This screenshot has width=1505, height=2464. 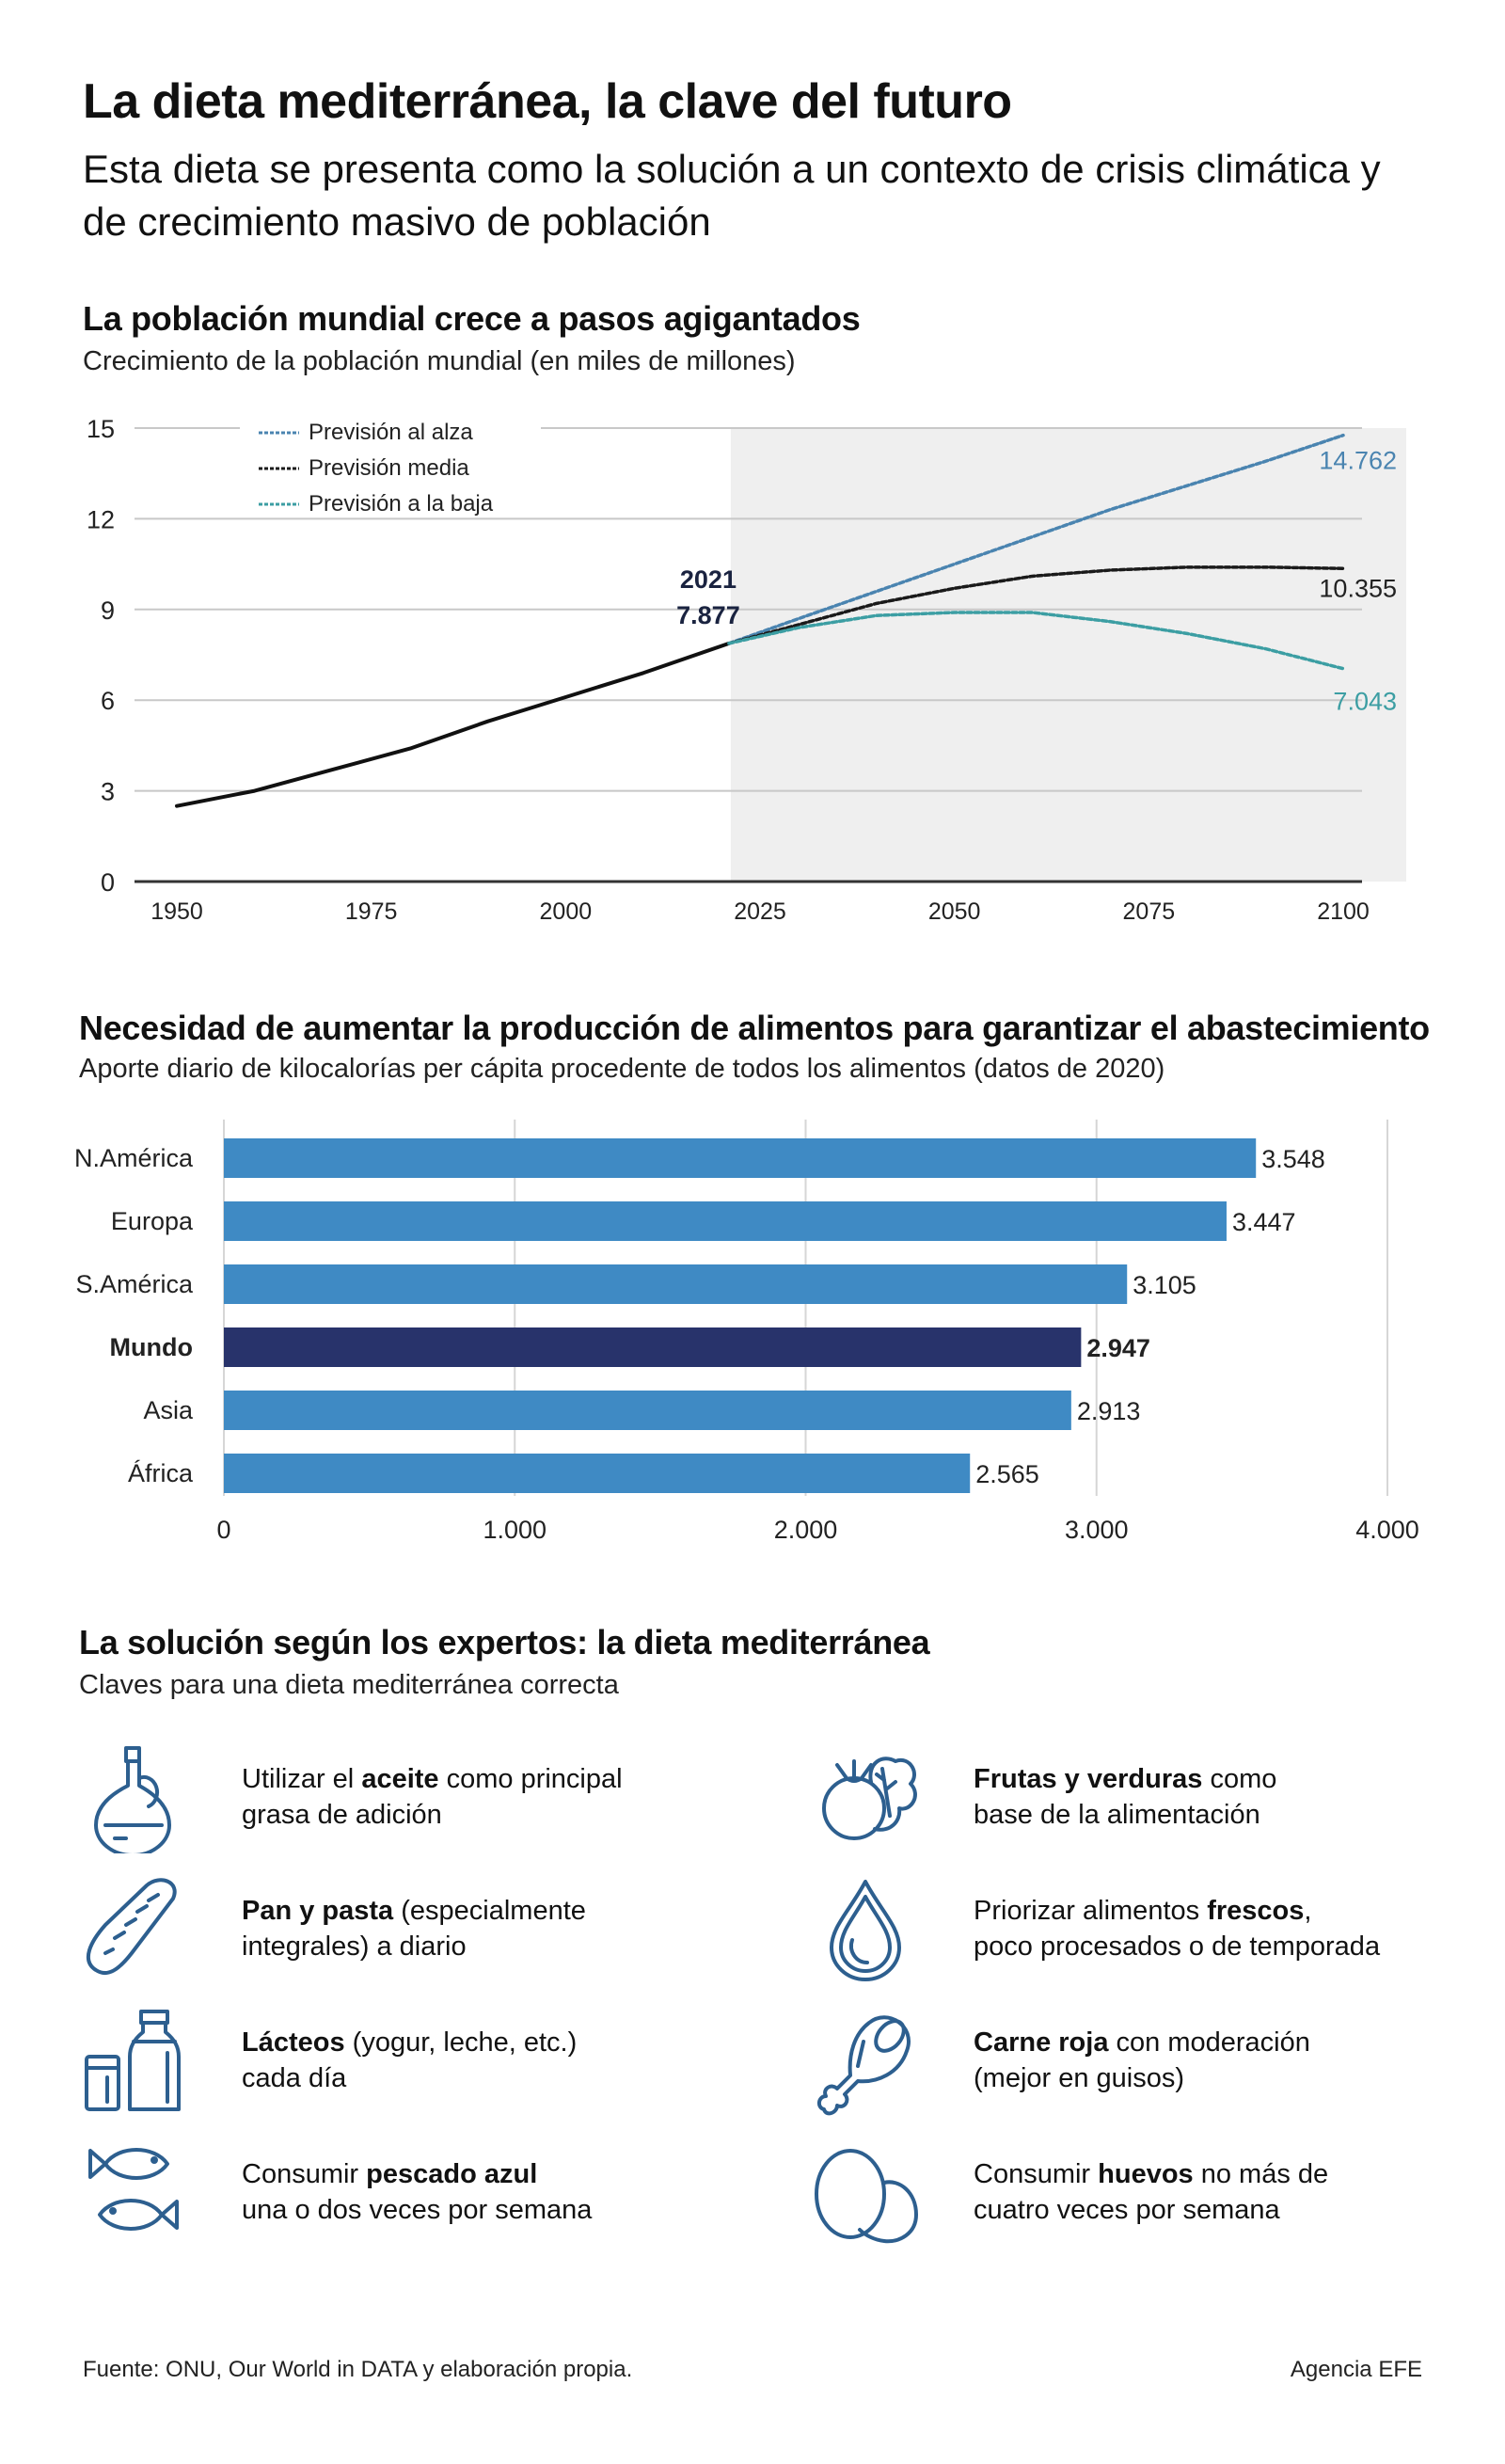 What do you see at coordinates (294, 2042) in the screenshot?
I see `highlight-text: Lácteos` at bounding box center [294, 2042].